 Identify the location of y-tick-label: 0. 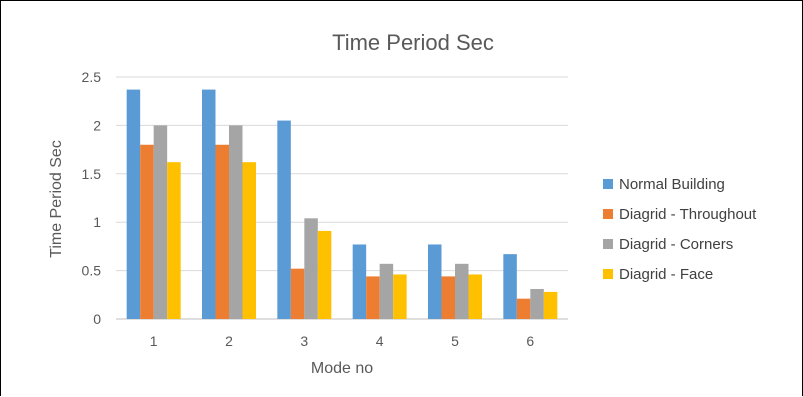
(97, 319).